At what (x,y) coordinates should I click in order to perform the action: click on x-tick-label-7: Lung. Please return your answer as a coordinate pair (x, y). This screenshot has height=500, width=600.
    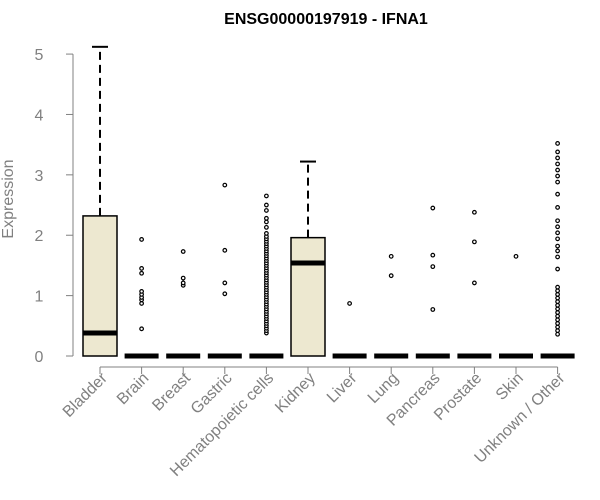
    Looking at the image, I should click on (383, 388).